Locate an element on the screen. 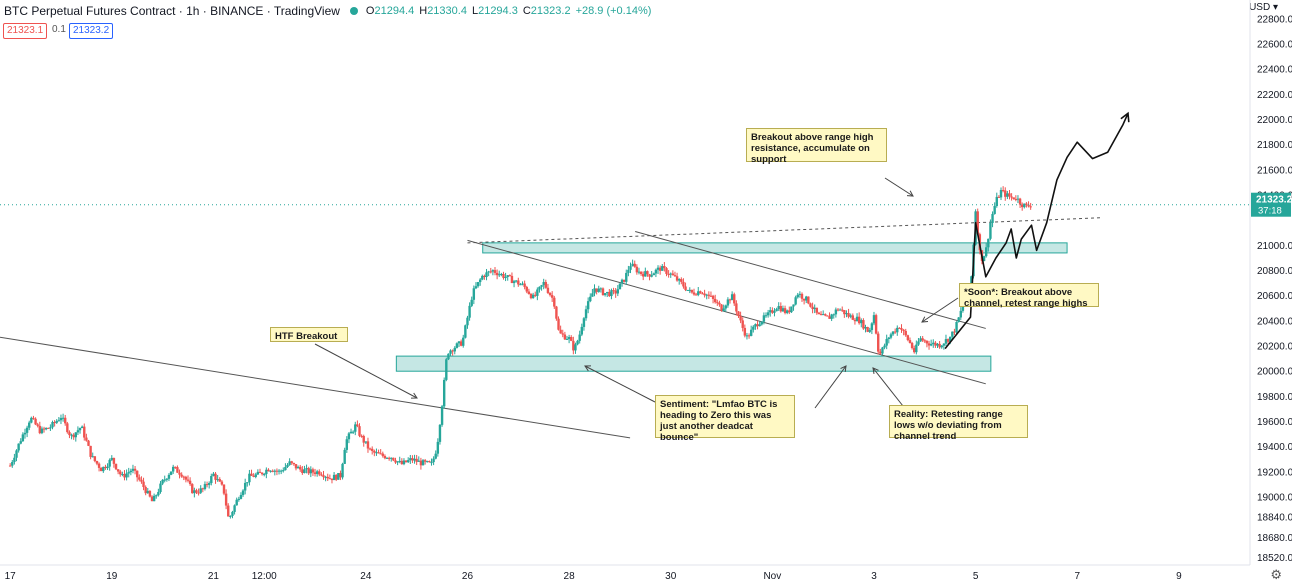 This screenshot has height=585, width=1292. y-tick-label: 19400.0 is located at coordinates (1274, 447).